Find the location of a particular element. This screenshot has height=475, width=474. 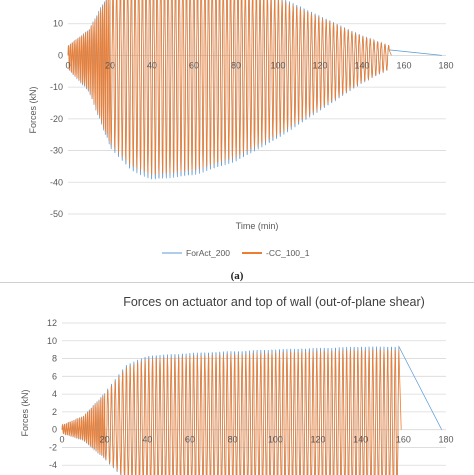

y-tick-label: 6 is located at coordinates (54, 376).